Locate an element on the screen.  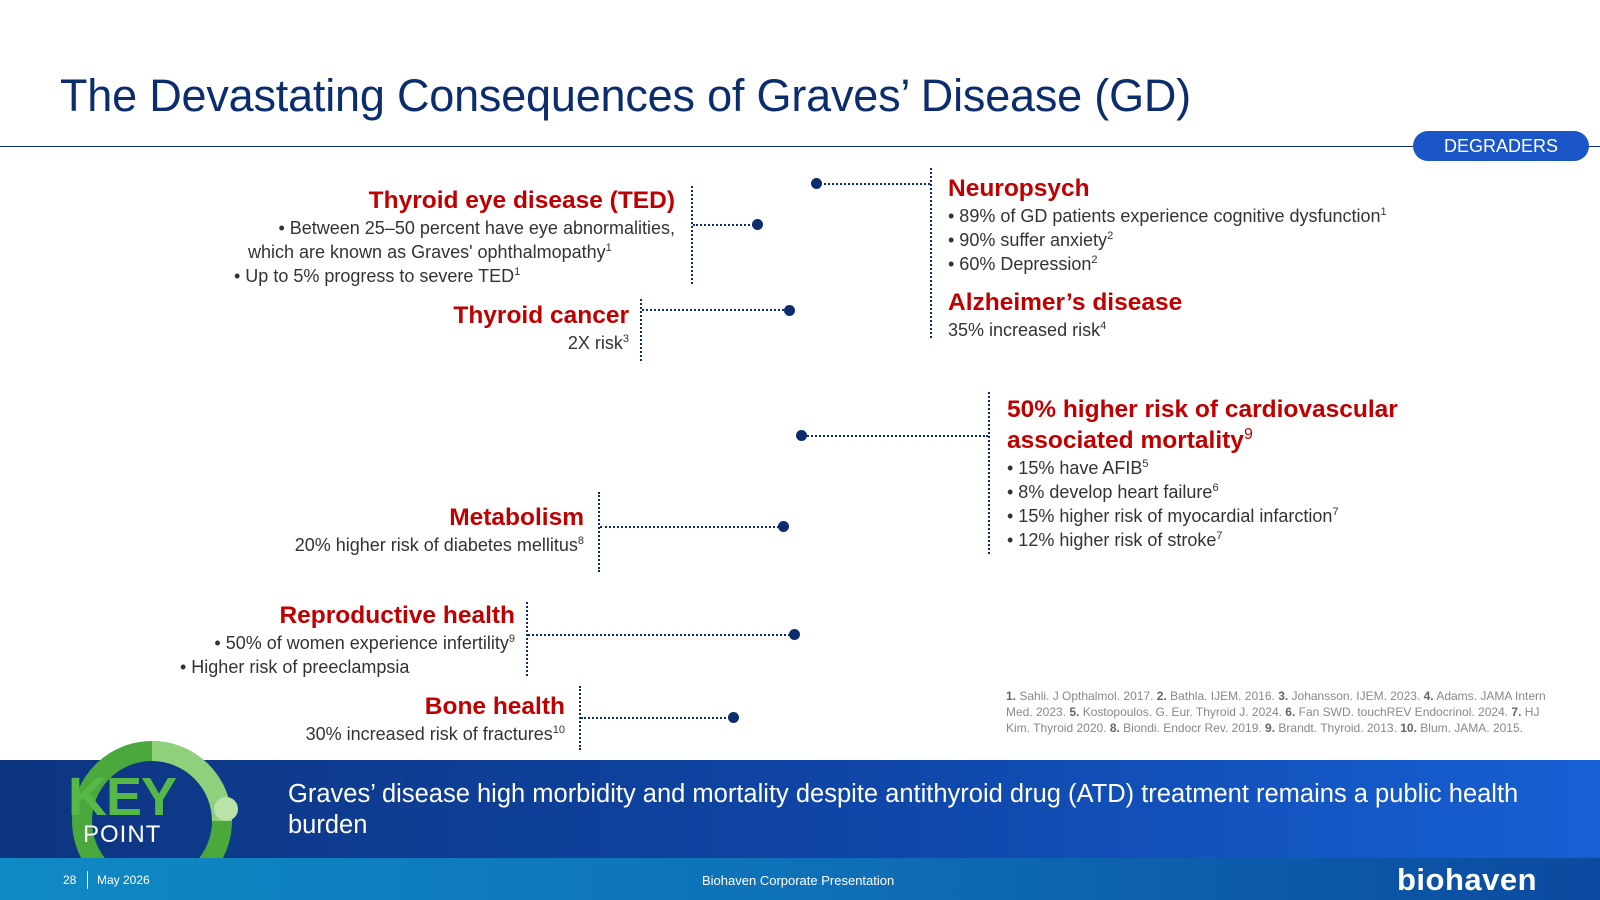
cardio-heading-2: associated mortality is located at coordinates (1125, 440).